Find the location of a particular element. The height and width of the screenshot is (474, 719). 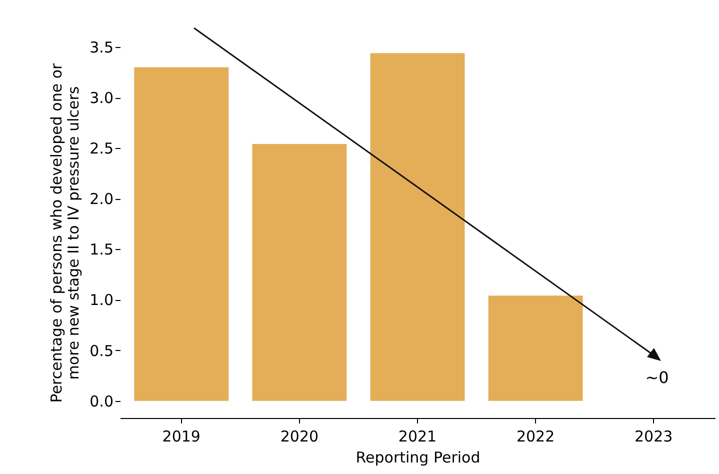

annotation: ~0 is located at coordinates (657, 377).